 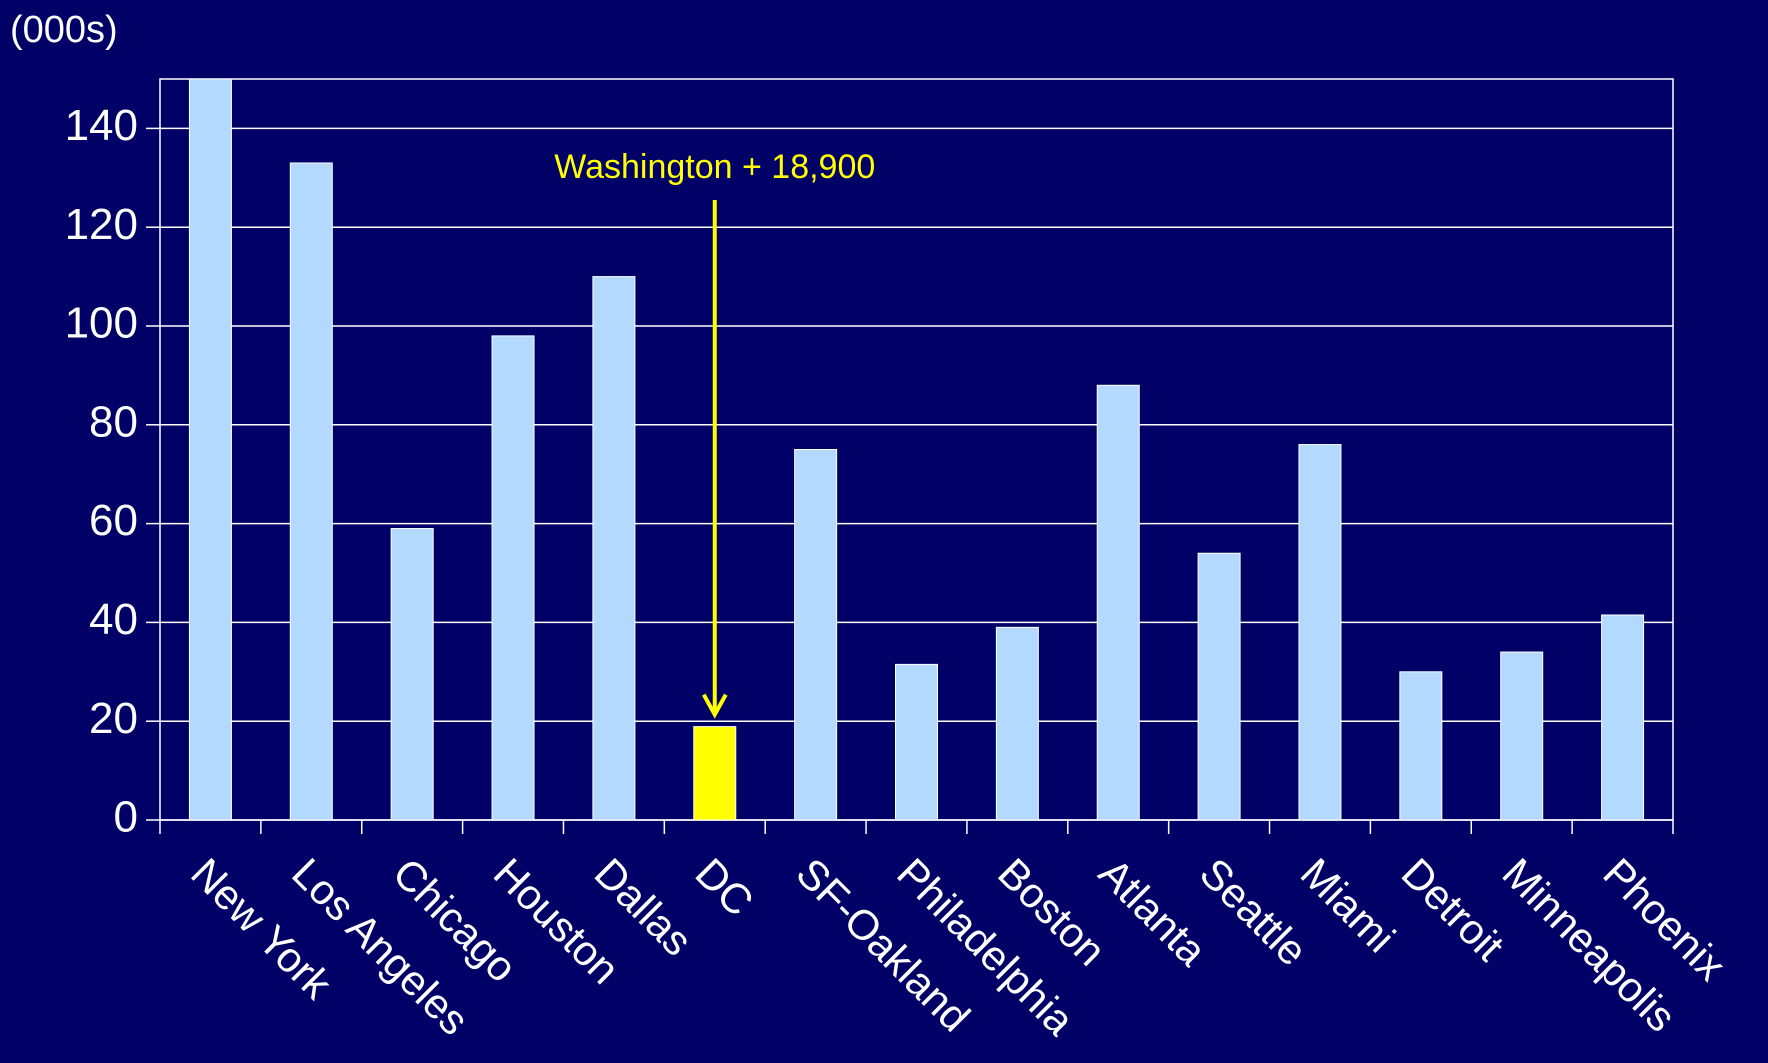 I want to click on y-tick-label: 0, so click(x=126, y=817).